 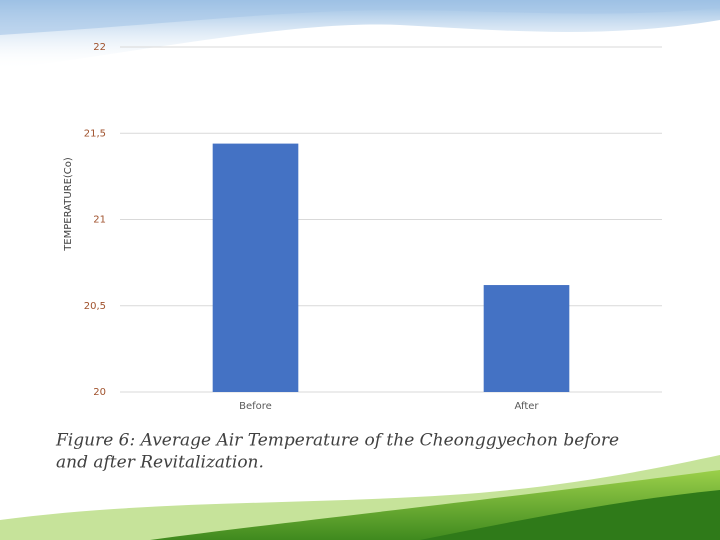 What do you see at coordinates (160, 463) in the screenshot?
I see `caption-line: and after Revitalization.` at bounding box center [160, 463].